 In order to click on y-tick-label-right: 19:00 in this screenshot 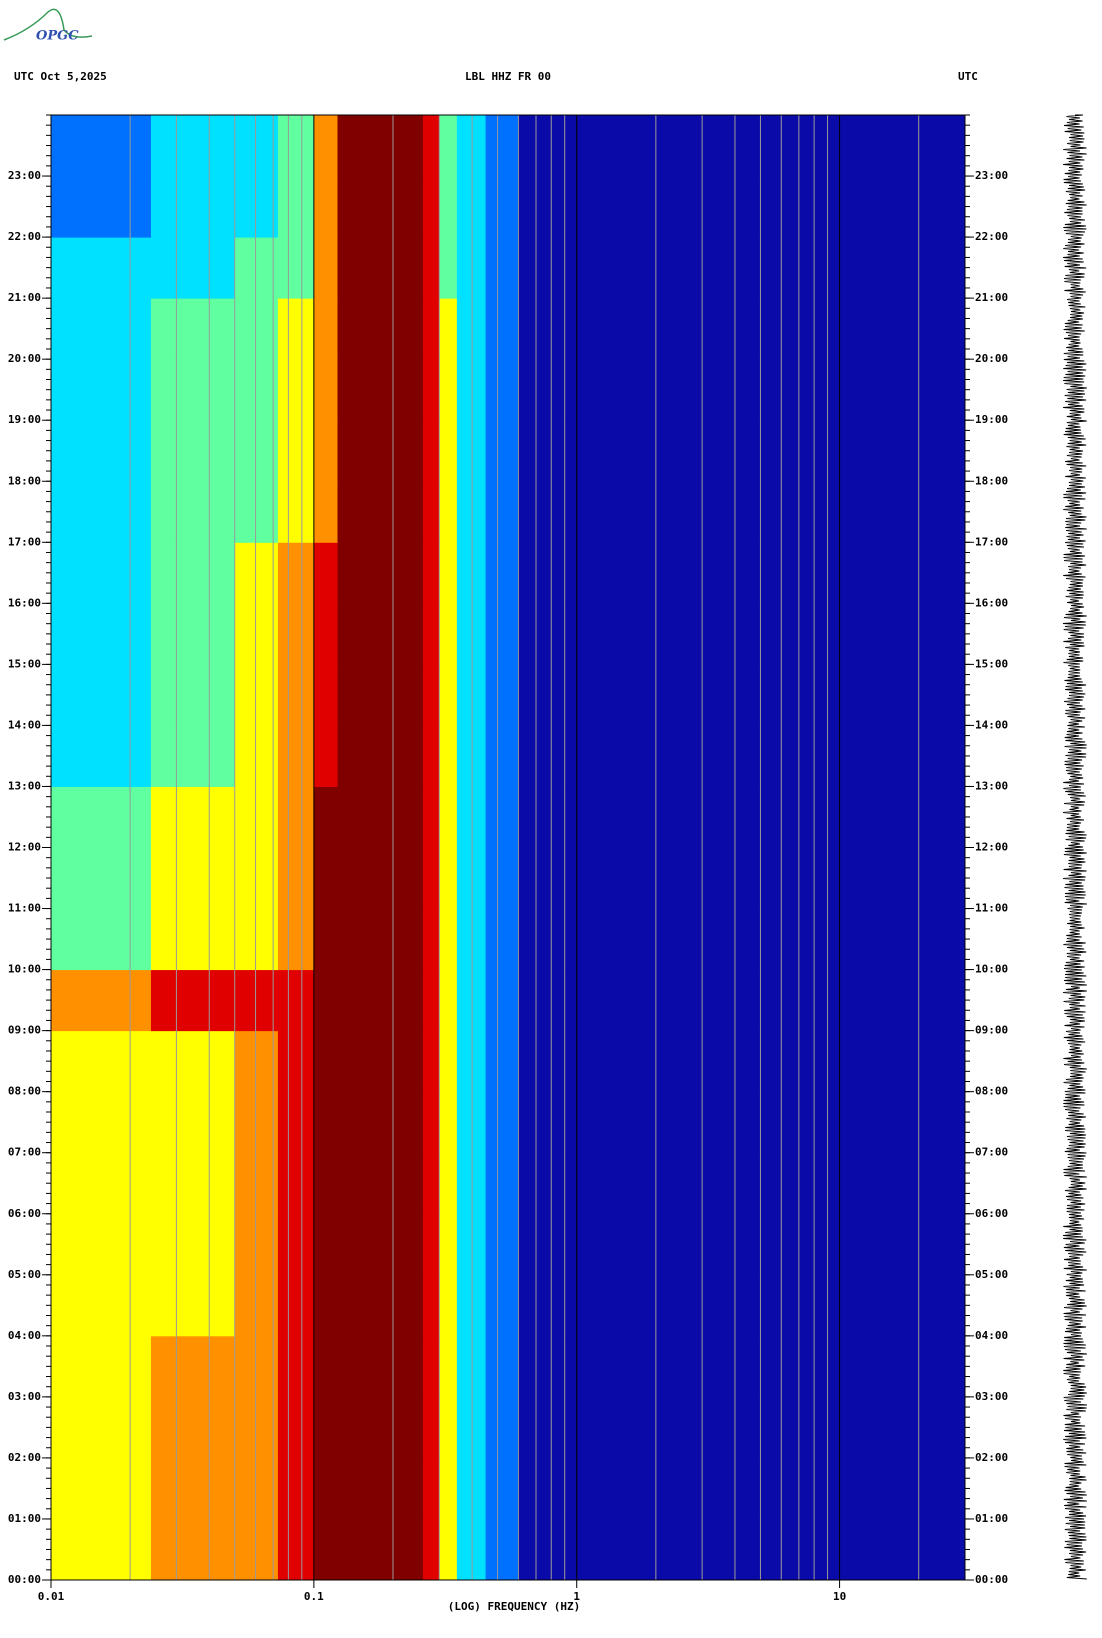, I will do `click(991, 419)`.